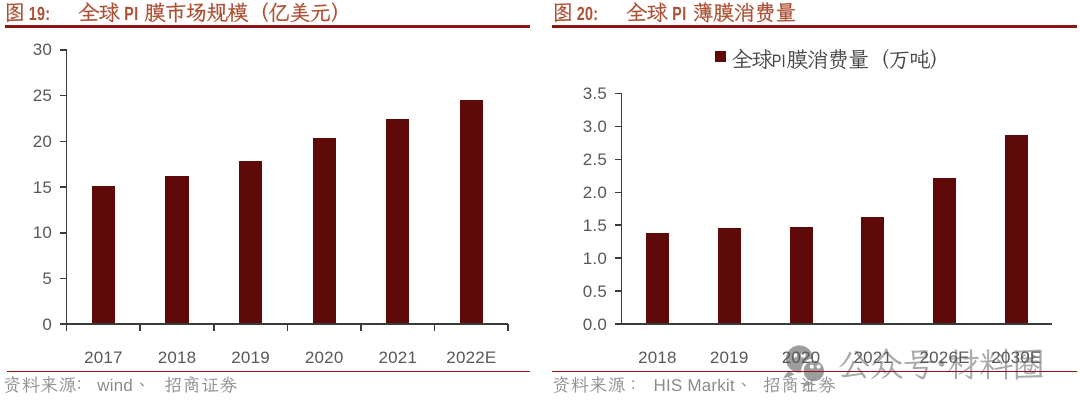  I want to click on y-tick-label: 0.5, so click(594, 291).